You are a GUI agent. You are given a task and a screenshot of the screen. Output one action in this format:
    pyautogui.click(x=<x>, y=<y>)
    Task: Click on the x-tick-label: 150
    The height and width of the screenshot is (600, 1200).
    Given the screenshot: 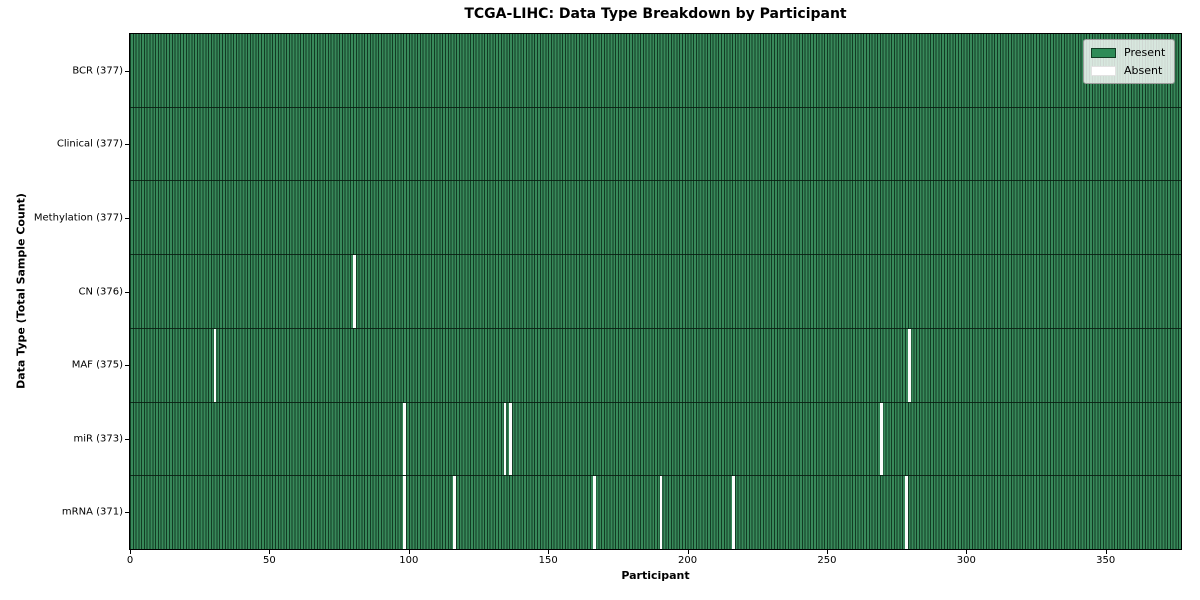 What is the action you would take?
    pyautogui.click(x=548, y=560)
    